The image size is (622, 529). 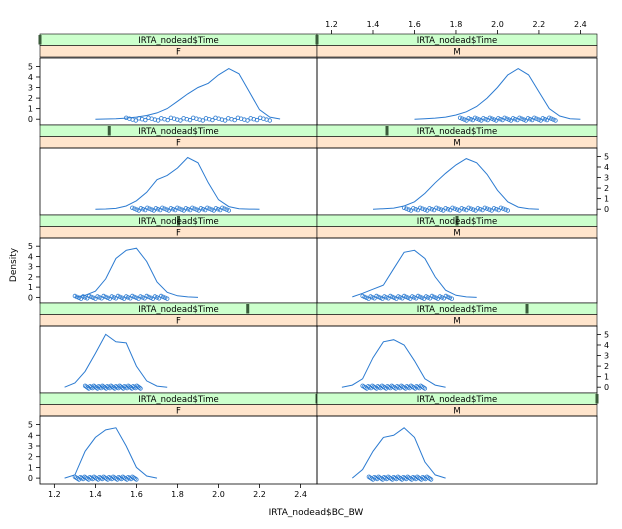 I want to click on x-tick-label: 1.4, so click(x=373, y=24).